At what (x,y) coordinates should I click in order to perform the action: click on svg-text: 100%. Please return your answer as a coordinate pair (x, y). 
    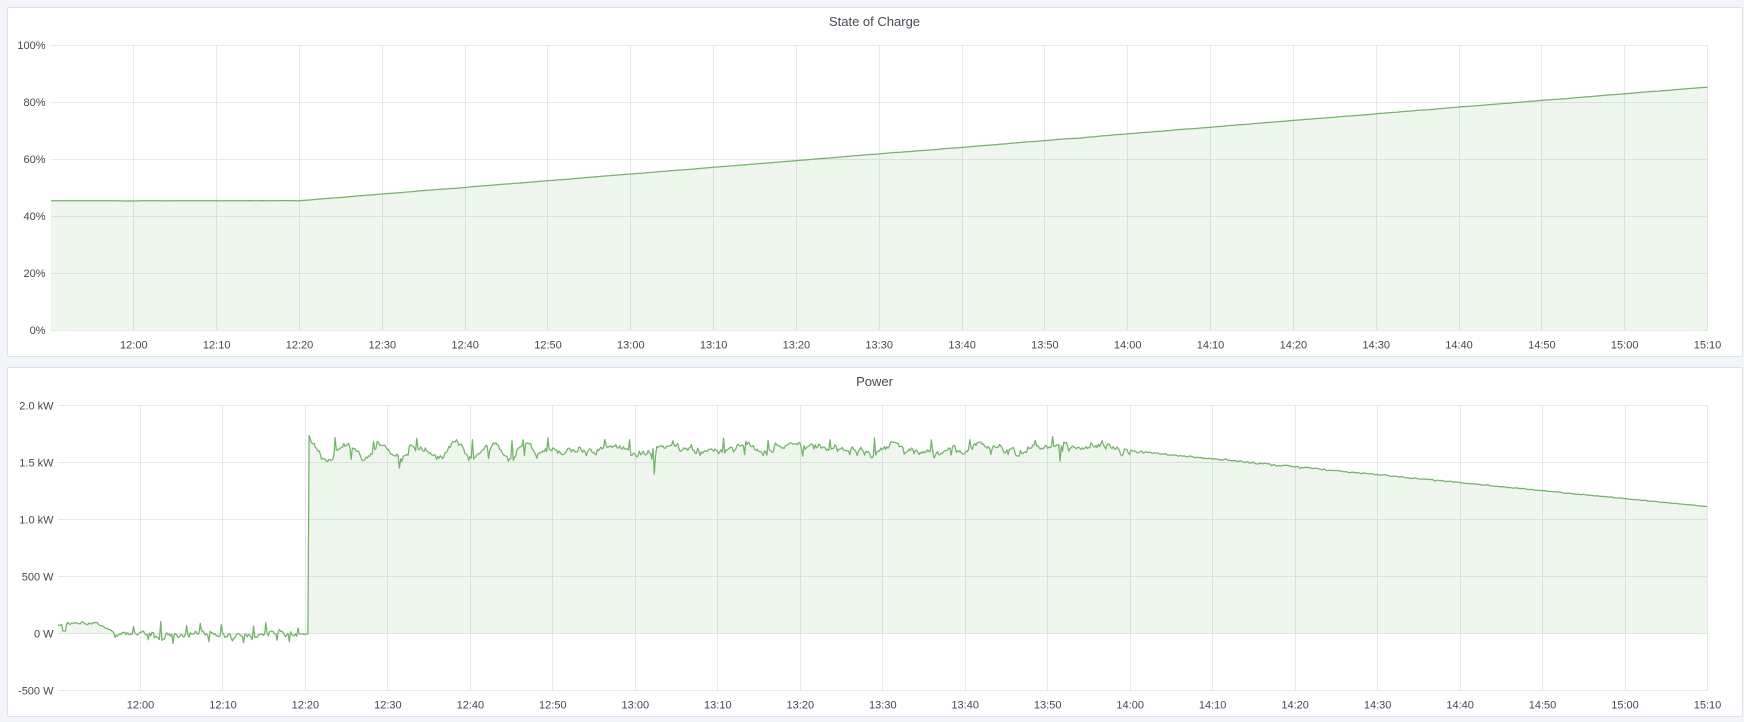
    Looking at the image, I should click on (31, 46).